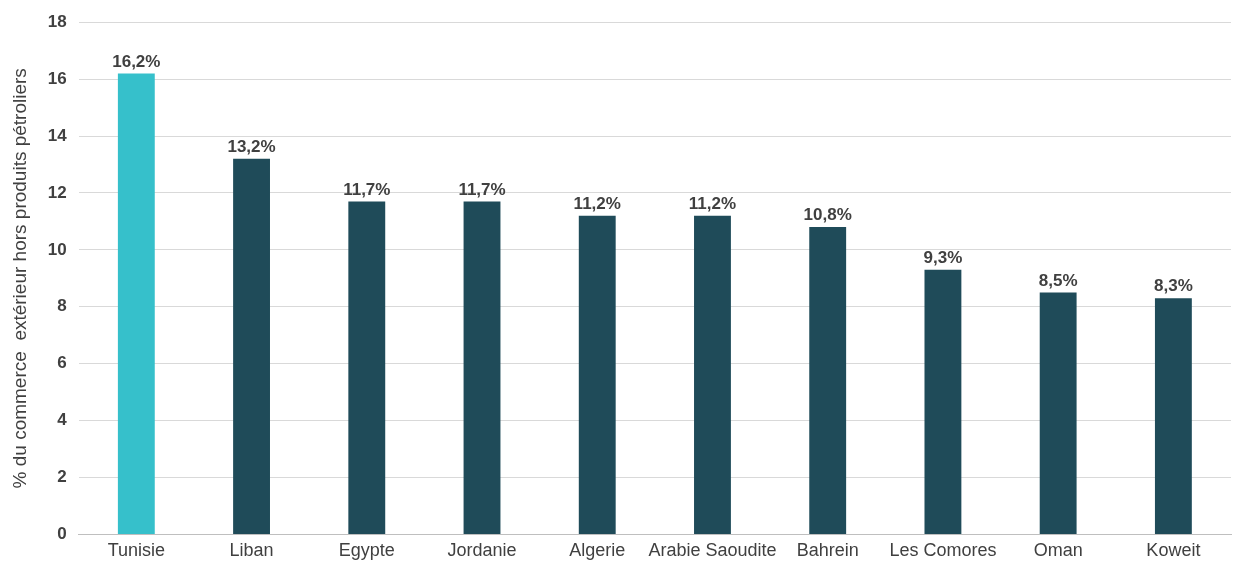 The height and width of the screenshot is (568, 1241). Describe the element at coordinates (597, 550) in the screenshot. I see `x-tick-label: Algerie` at that location.